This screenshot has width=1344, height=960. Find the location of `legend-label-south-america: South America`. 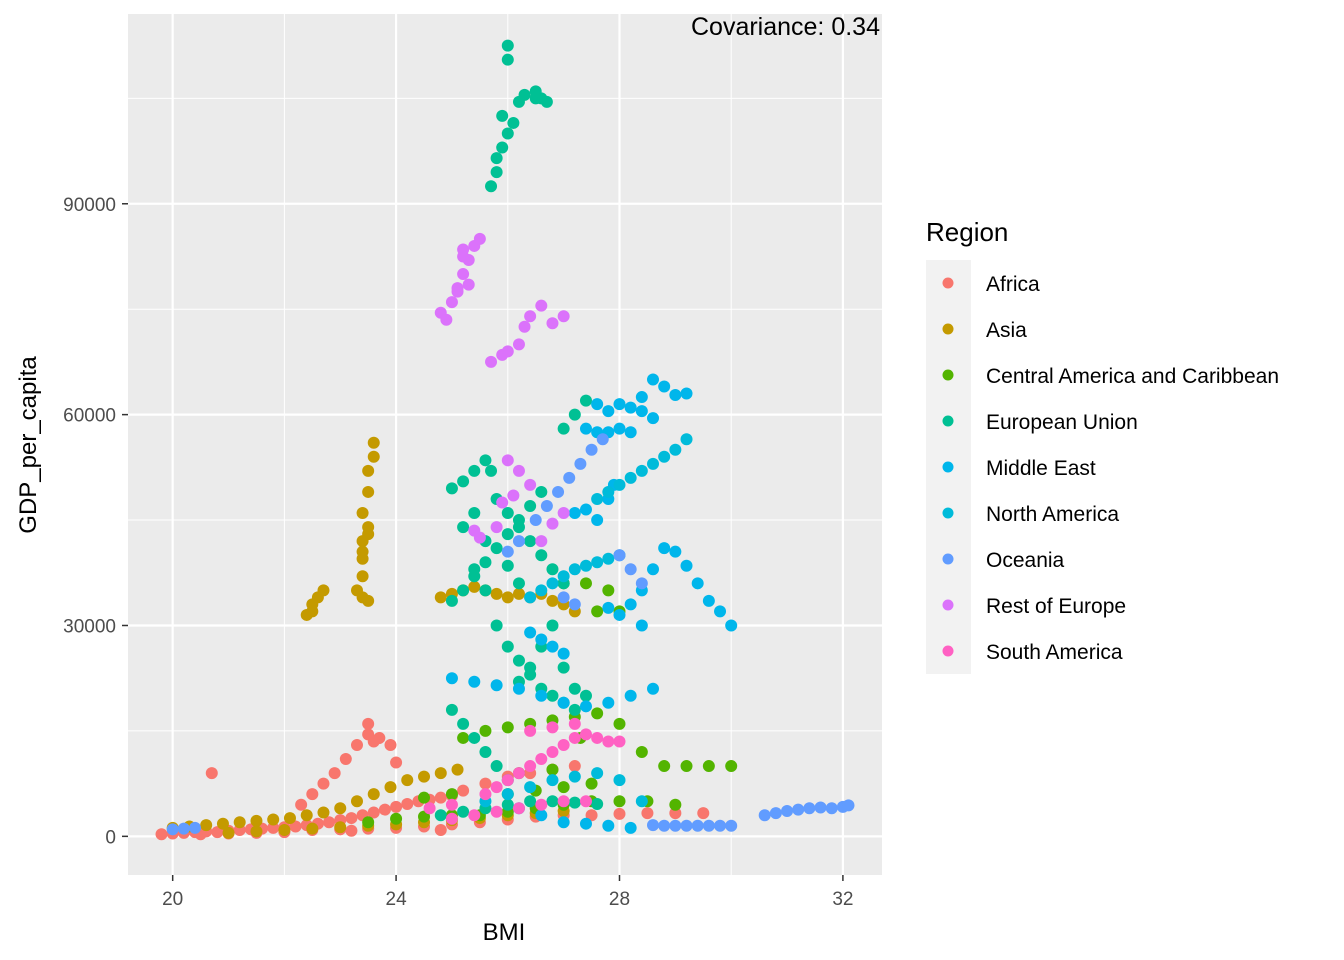

legend-label-south-america: South America is located at coordinates (1054, 652).